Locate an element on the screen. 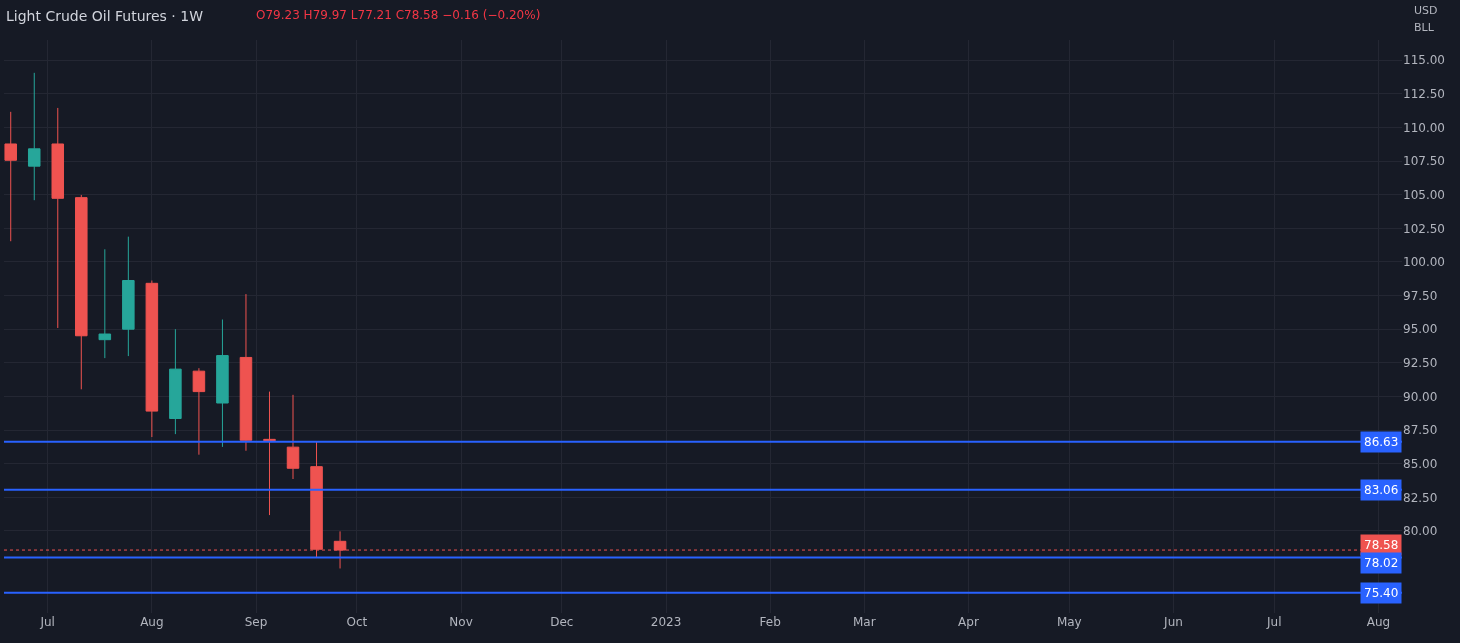 The image size is (1460, 643). x-tick-label: 2023 is located at coordinates (666, 622).